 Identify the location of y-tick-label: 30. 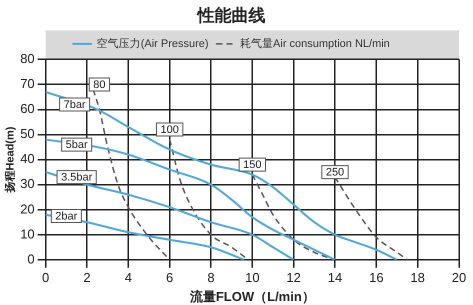
(27, 184).